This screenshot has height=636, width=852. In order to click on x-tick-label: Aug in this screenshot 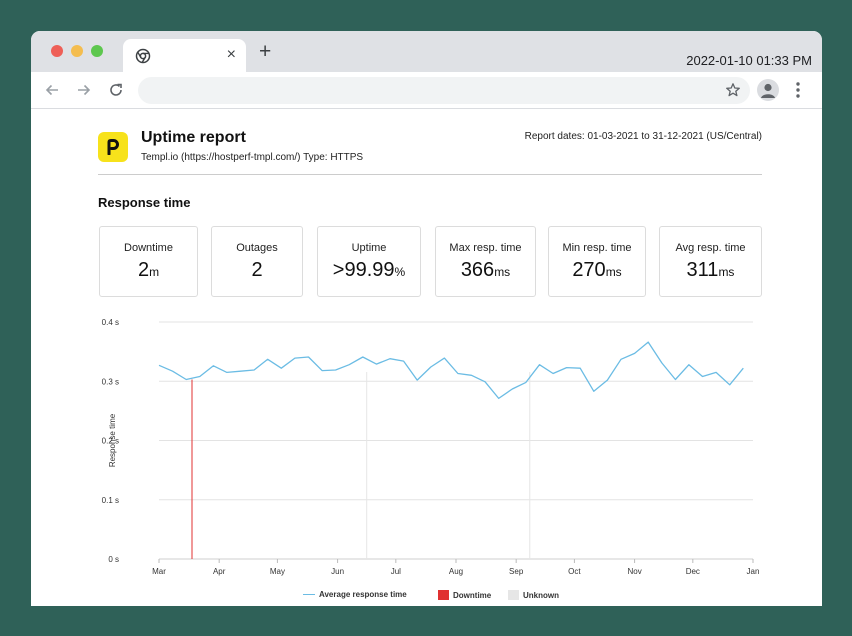, I will do `click(456, 571)`.